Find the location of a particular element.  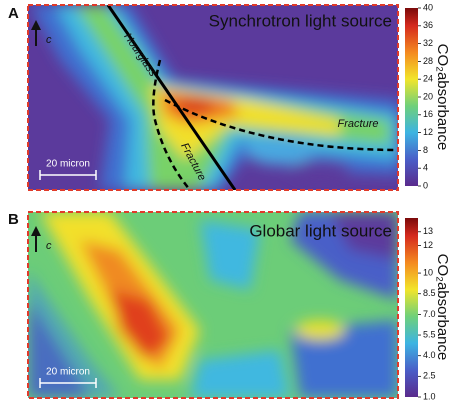

tick-label: 20 is located at coordinates (428, 96).